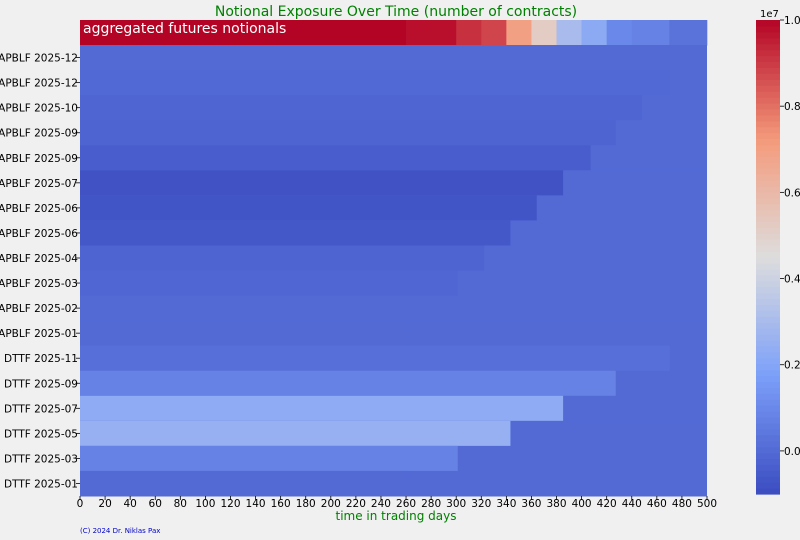 The height and width of the screenshot is (540, 800). What do you see at coordinates (682, 504) in the screenshot?
I see `x-tick-label: 480` at bounding box center [682, 504].